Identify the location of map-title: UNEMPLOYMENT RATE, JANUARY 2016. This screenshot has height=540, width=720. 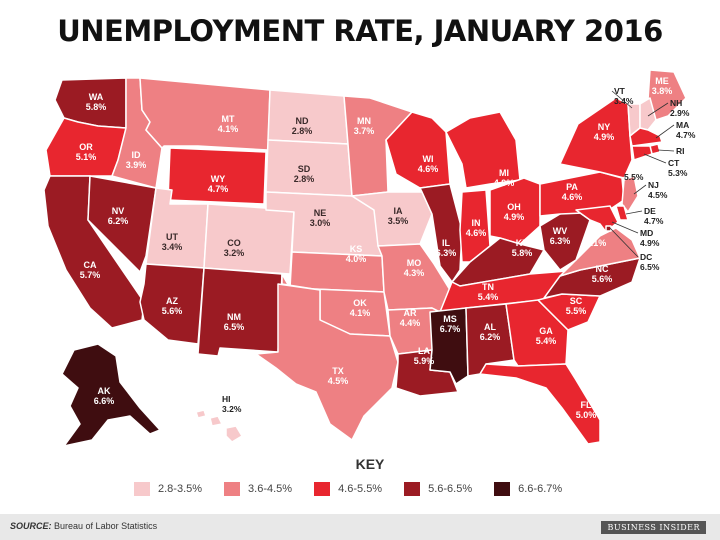
(360, 31).